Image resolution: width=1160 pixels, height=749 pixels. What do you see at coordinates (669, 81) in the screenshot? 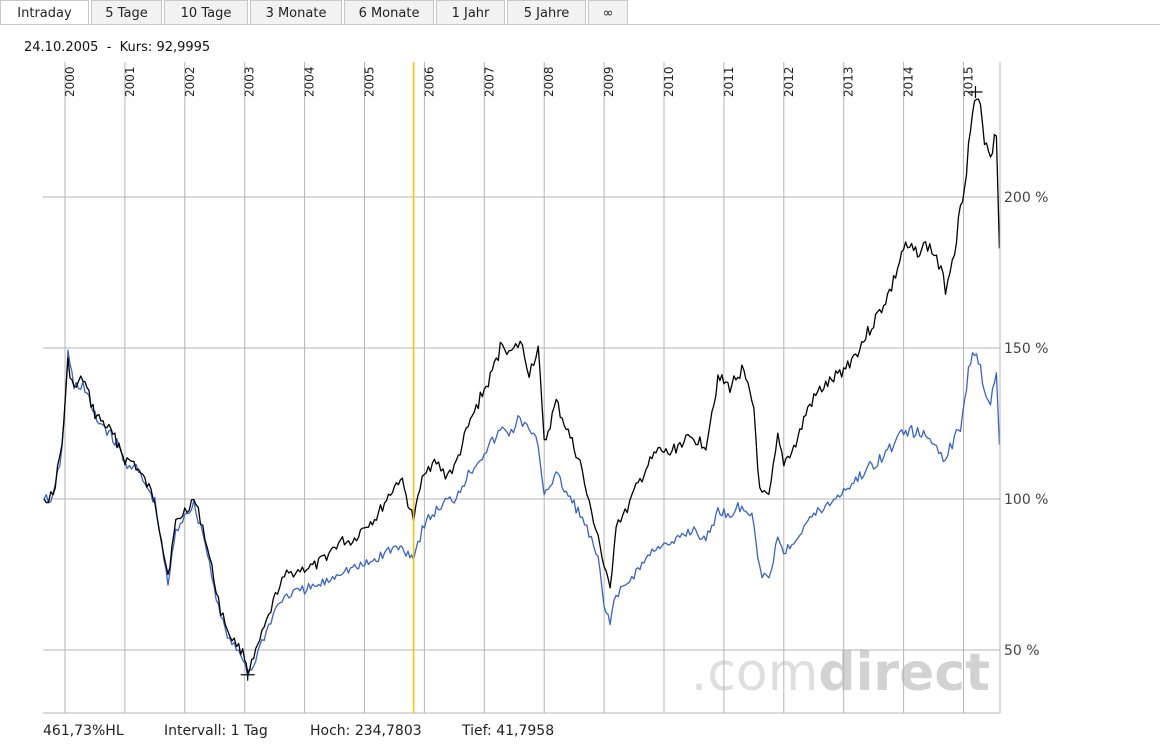
I see `year-tick-label: 2010` at bounding box center [669, 81].